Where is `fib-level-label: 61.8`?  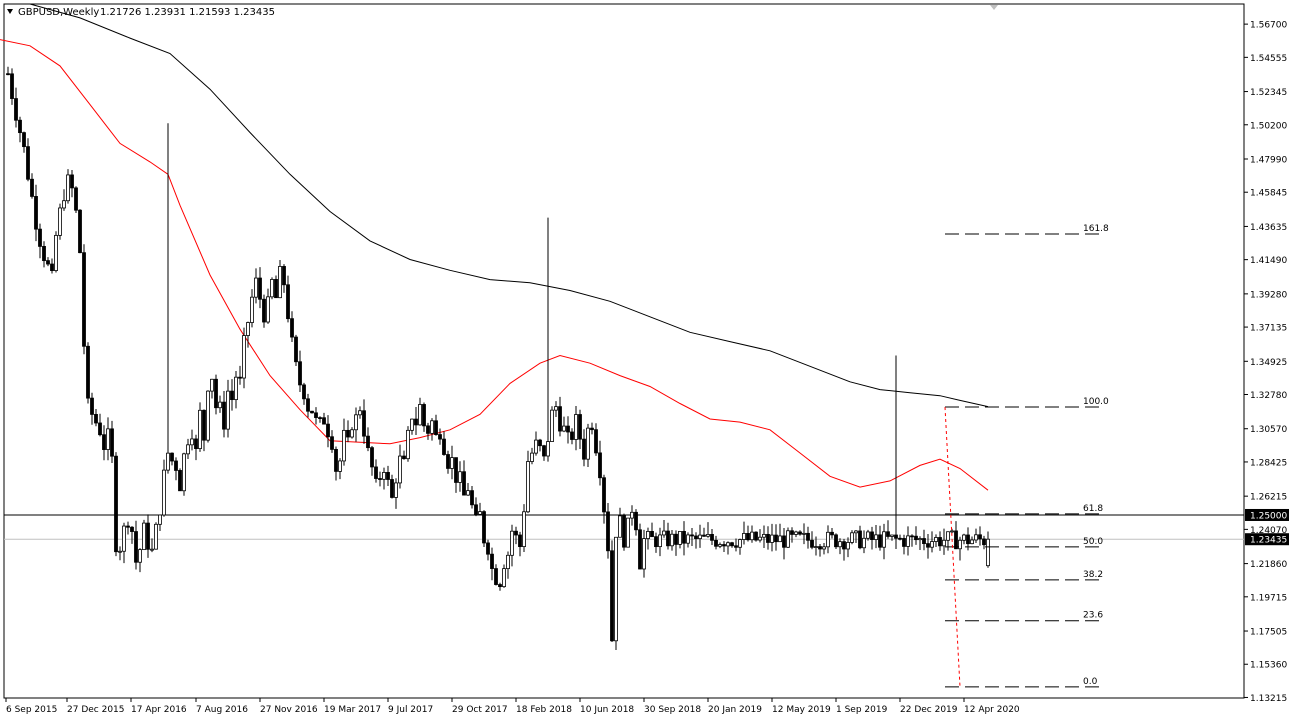 fib-level-label: 61.8 is located at coordinates (1093, 509).